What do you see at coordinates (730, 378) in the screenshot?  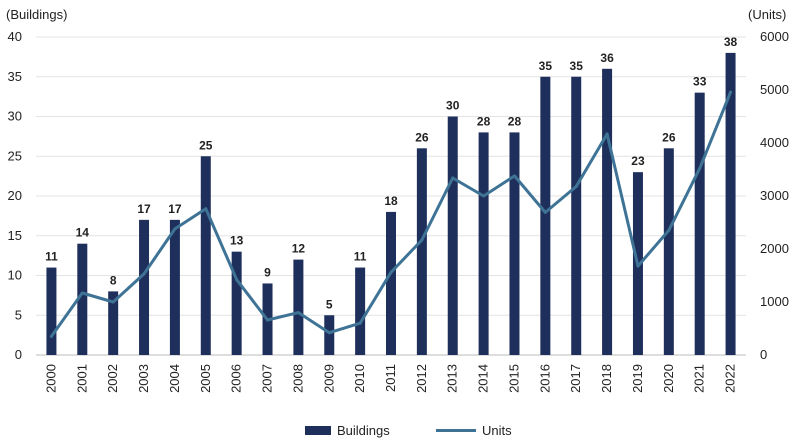 I see `x-tick-label-2022: 2022` at bounding box center [730, 378].